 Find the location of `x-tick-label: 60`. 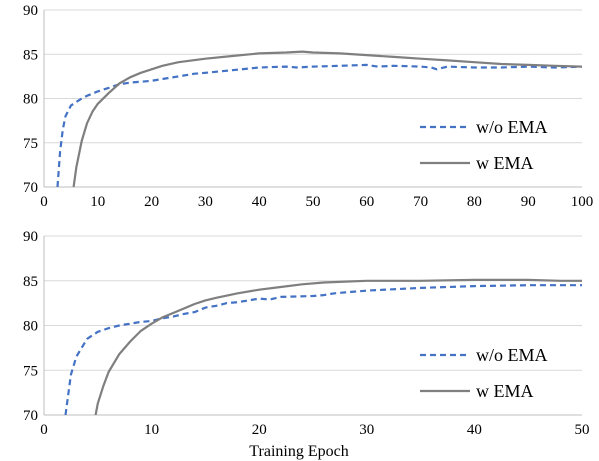

x-tick-label: 60 is located at coordinates (366, 202).